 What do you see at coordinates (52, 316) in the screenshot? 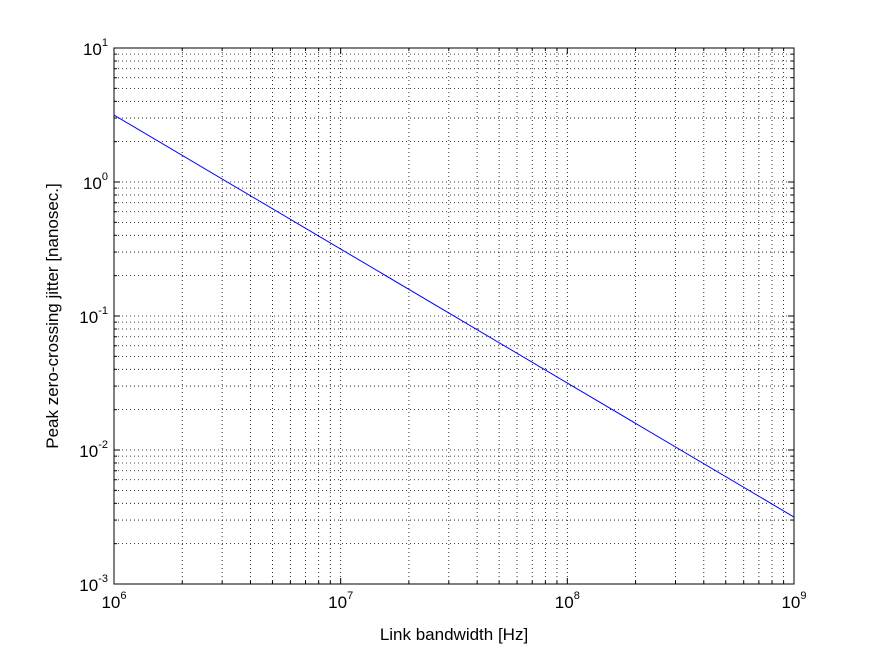
I see `y-axis-label: Peak zero-crossing jitter [nanosec.]` at bounding box center [52, 316].